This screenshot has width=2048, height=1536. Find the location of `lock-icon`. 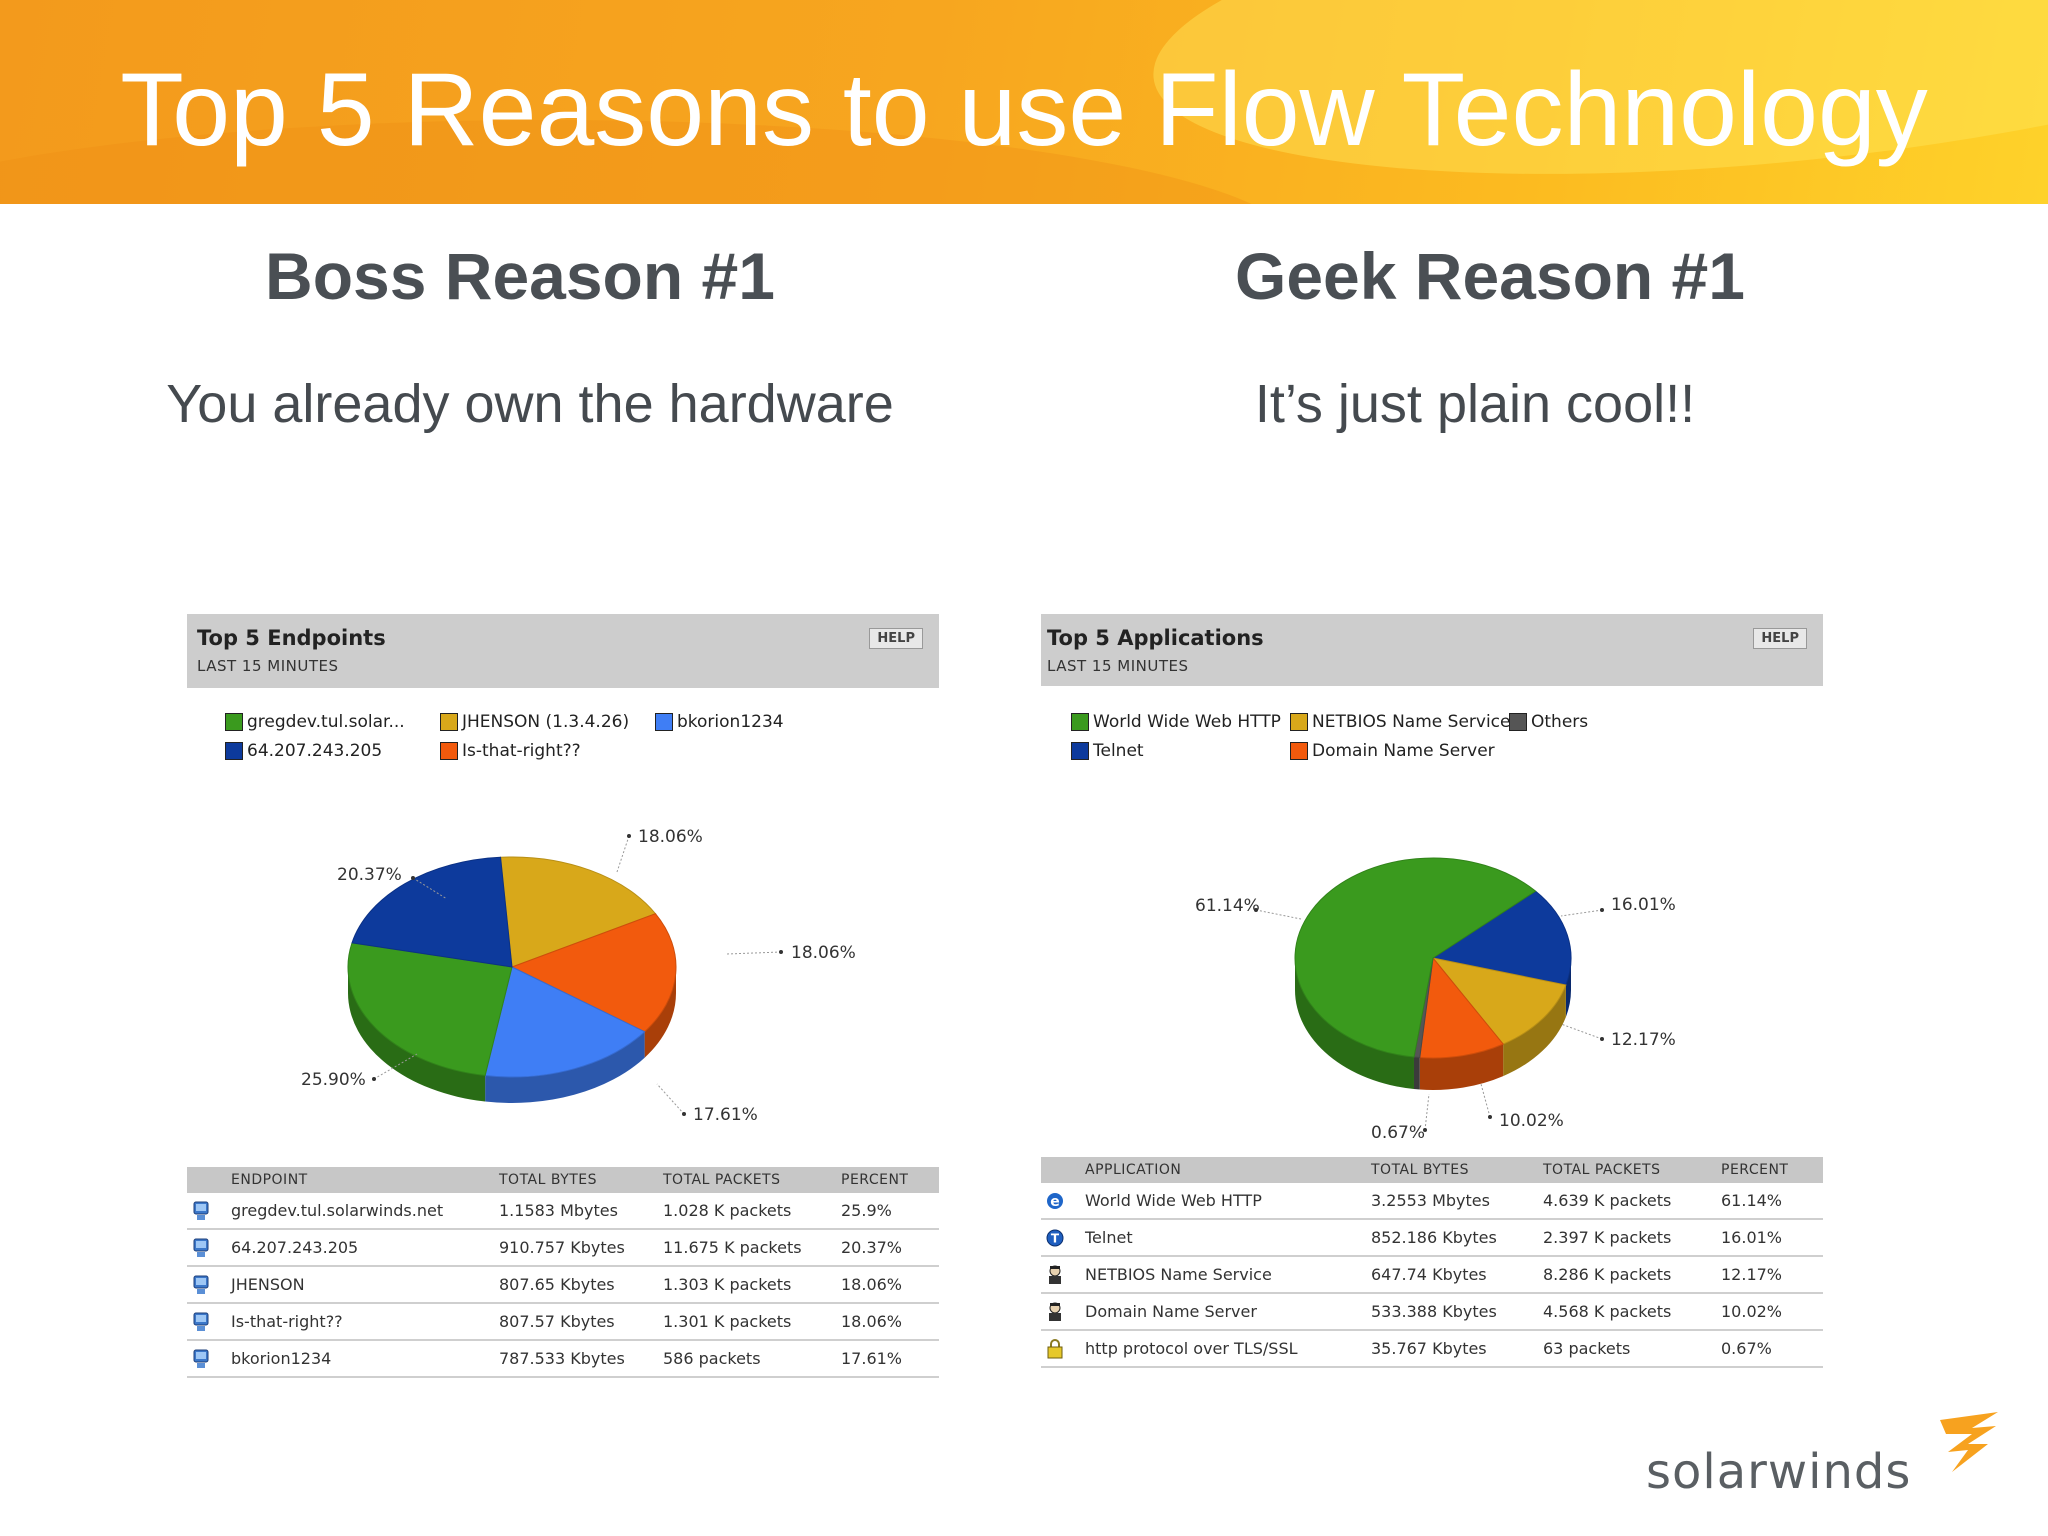

lock-icon is located at coordinates (1055, 1348).